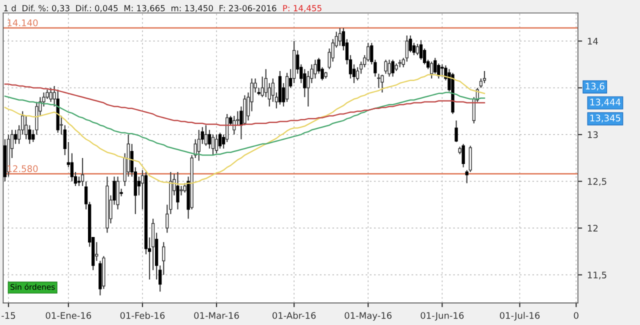 This screenshot has height=325, width=640. Describe the element at coordinates (368, 316) in the screenshot. I see `x-tick-label: 01-May-16` at that location.